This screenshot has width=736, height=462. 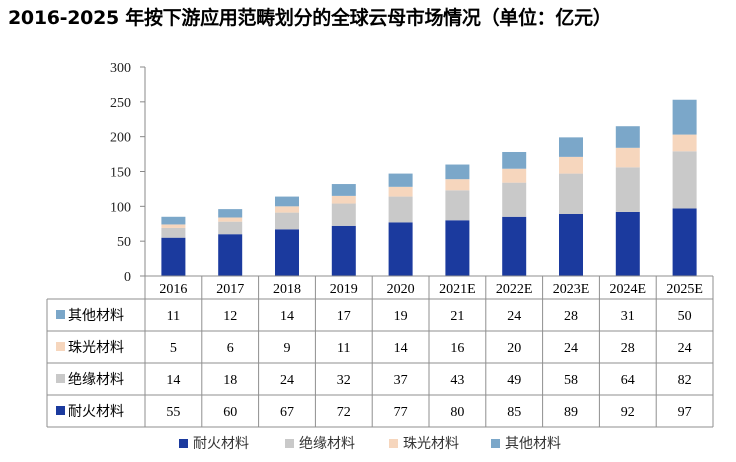 I want to click on table-cell-value: 17, so click(x=344, y=316).